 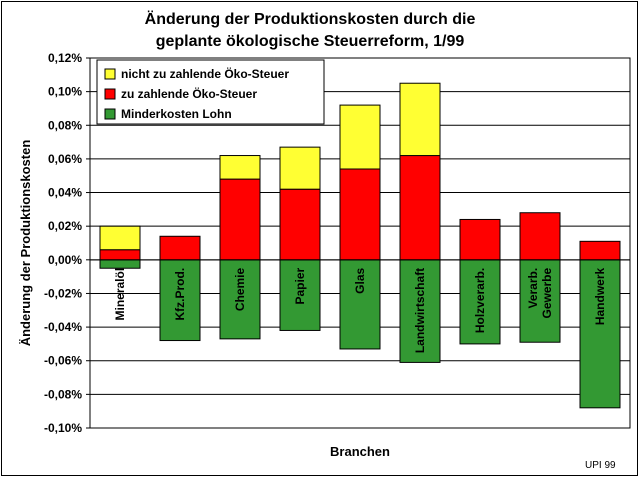 I want to click on category-label: Landwirtschaft, so click(x=420, y=310).